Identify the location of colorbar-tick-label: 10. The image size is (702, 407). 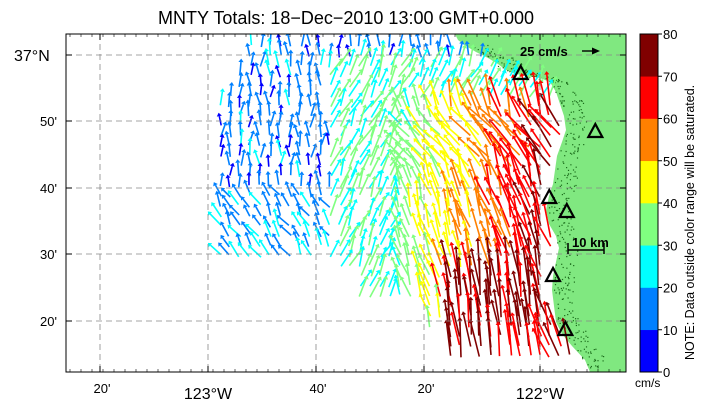
(670, 330).